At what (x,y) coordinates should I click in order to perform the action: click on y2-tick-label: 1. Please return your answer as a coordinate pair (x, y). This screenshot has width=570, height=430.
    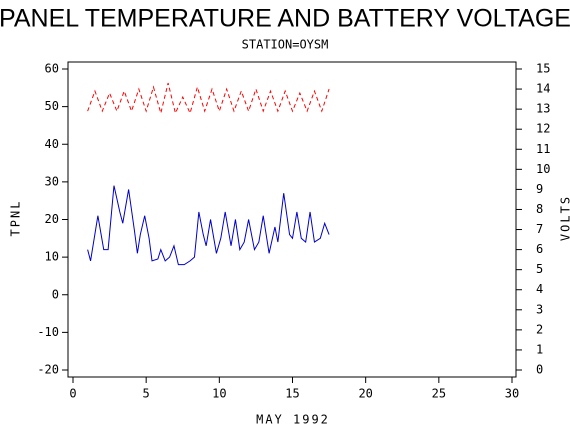
    Looking at the image, I should click on (539, 349).